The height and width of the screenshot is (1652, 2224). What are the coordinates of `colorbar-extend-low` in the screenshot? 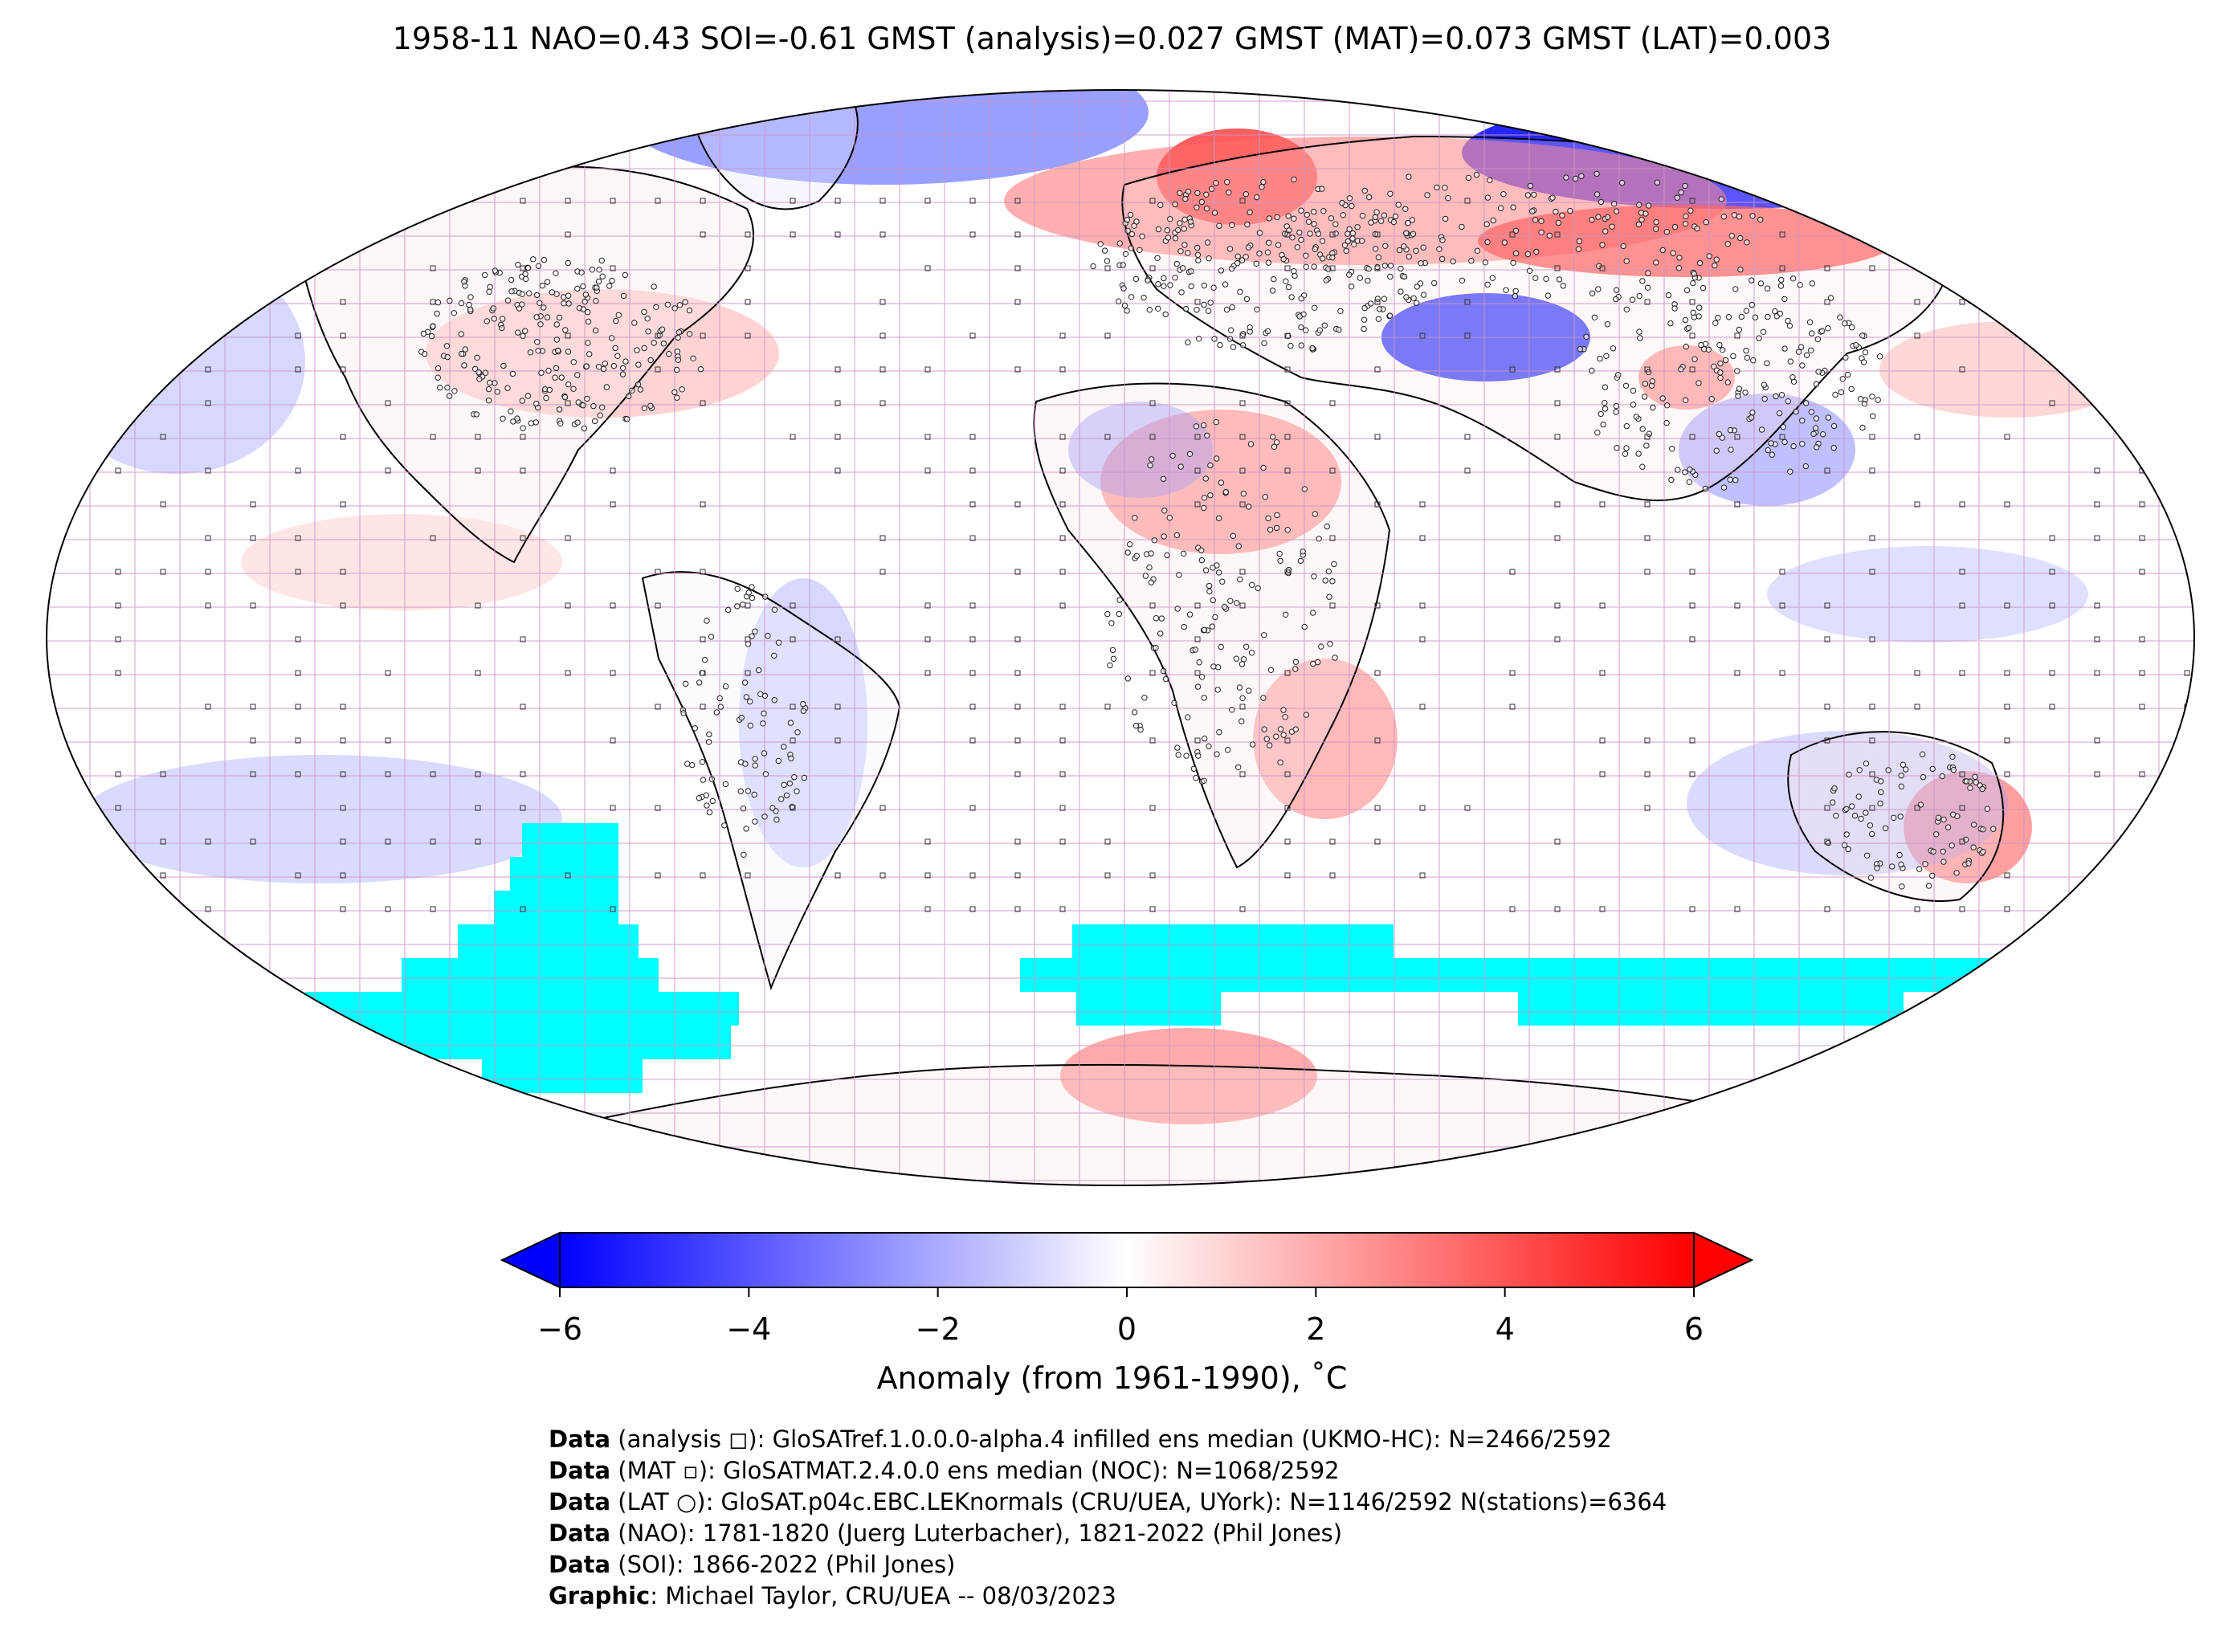 It's located at (530, 1260).